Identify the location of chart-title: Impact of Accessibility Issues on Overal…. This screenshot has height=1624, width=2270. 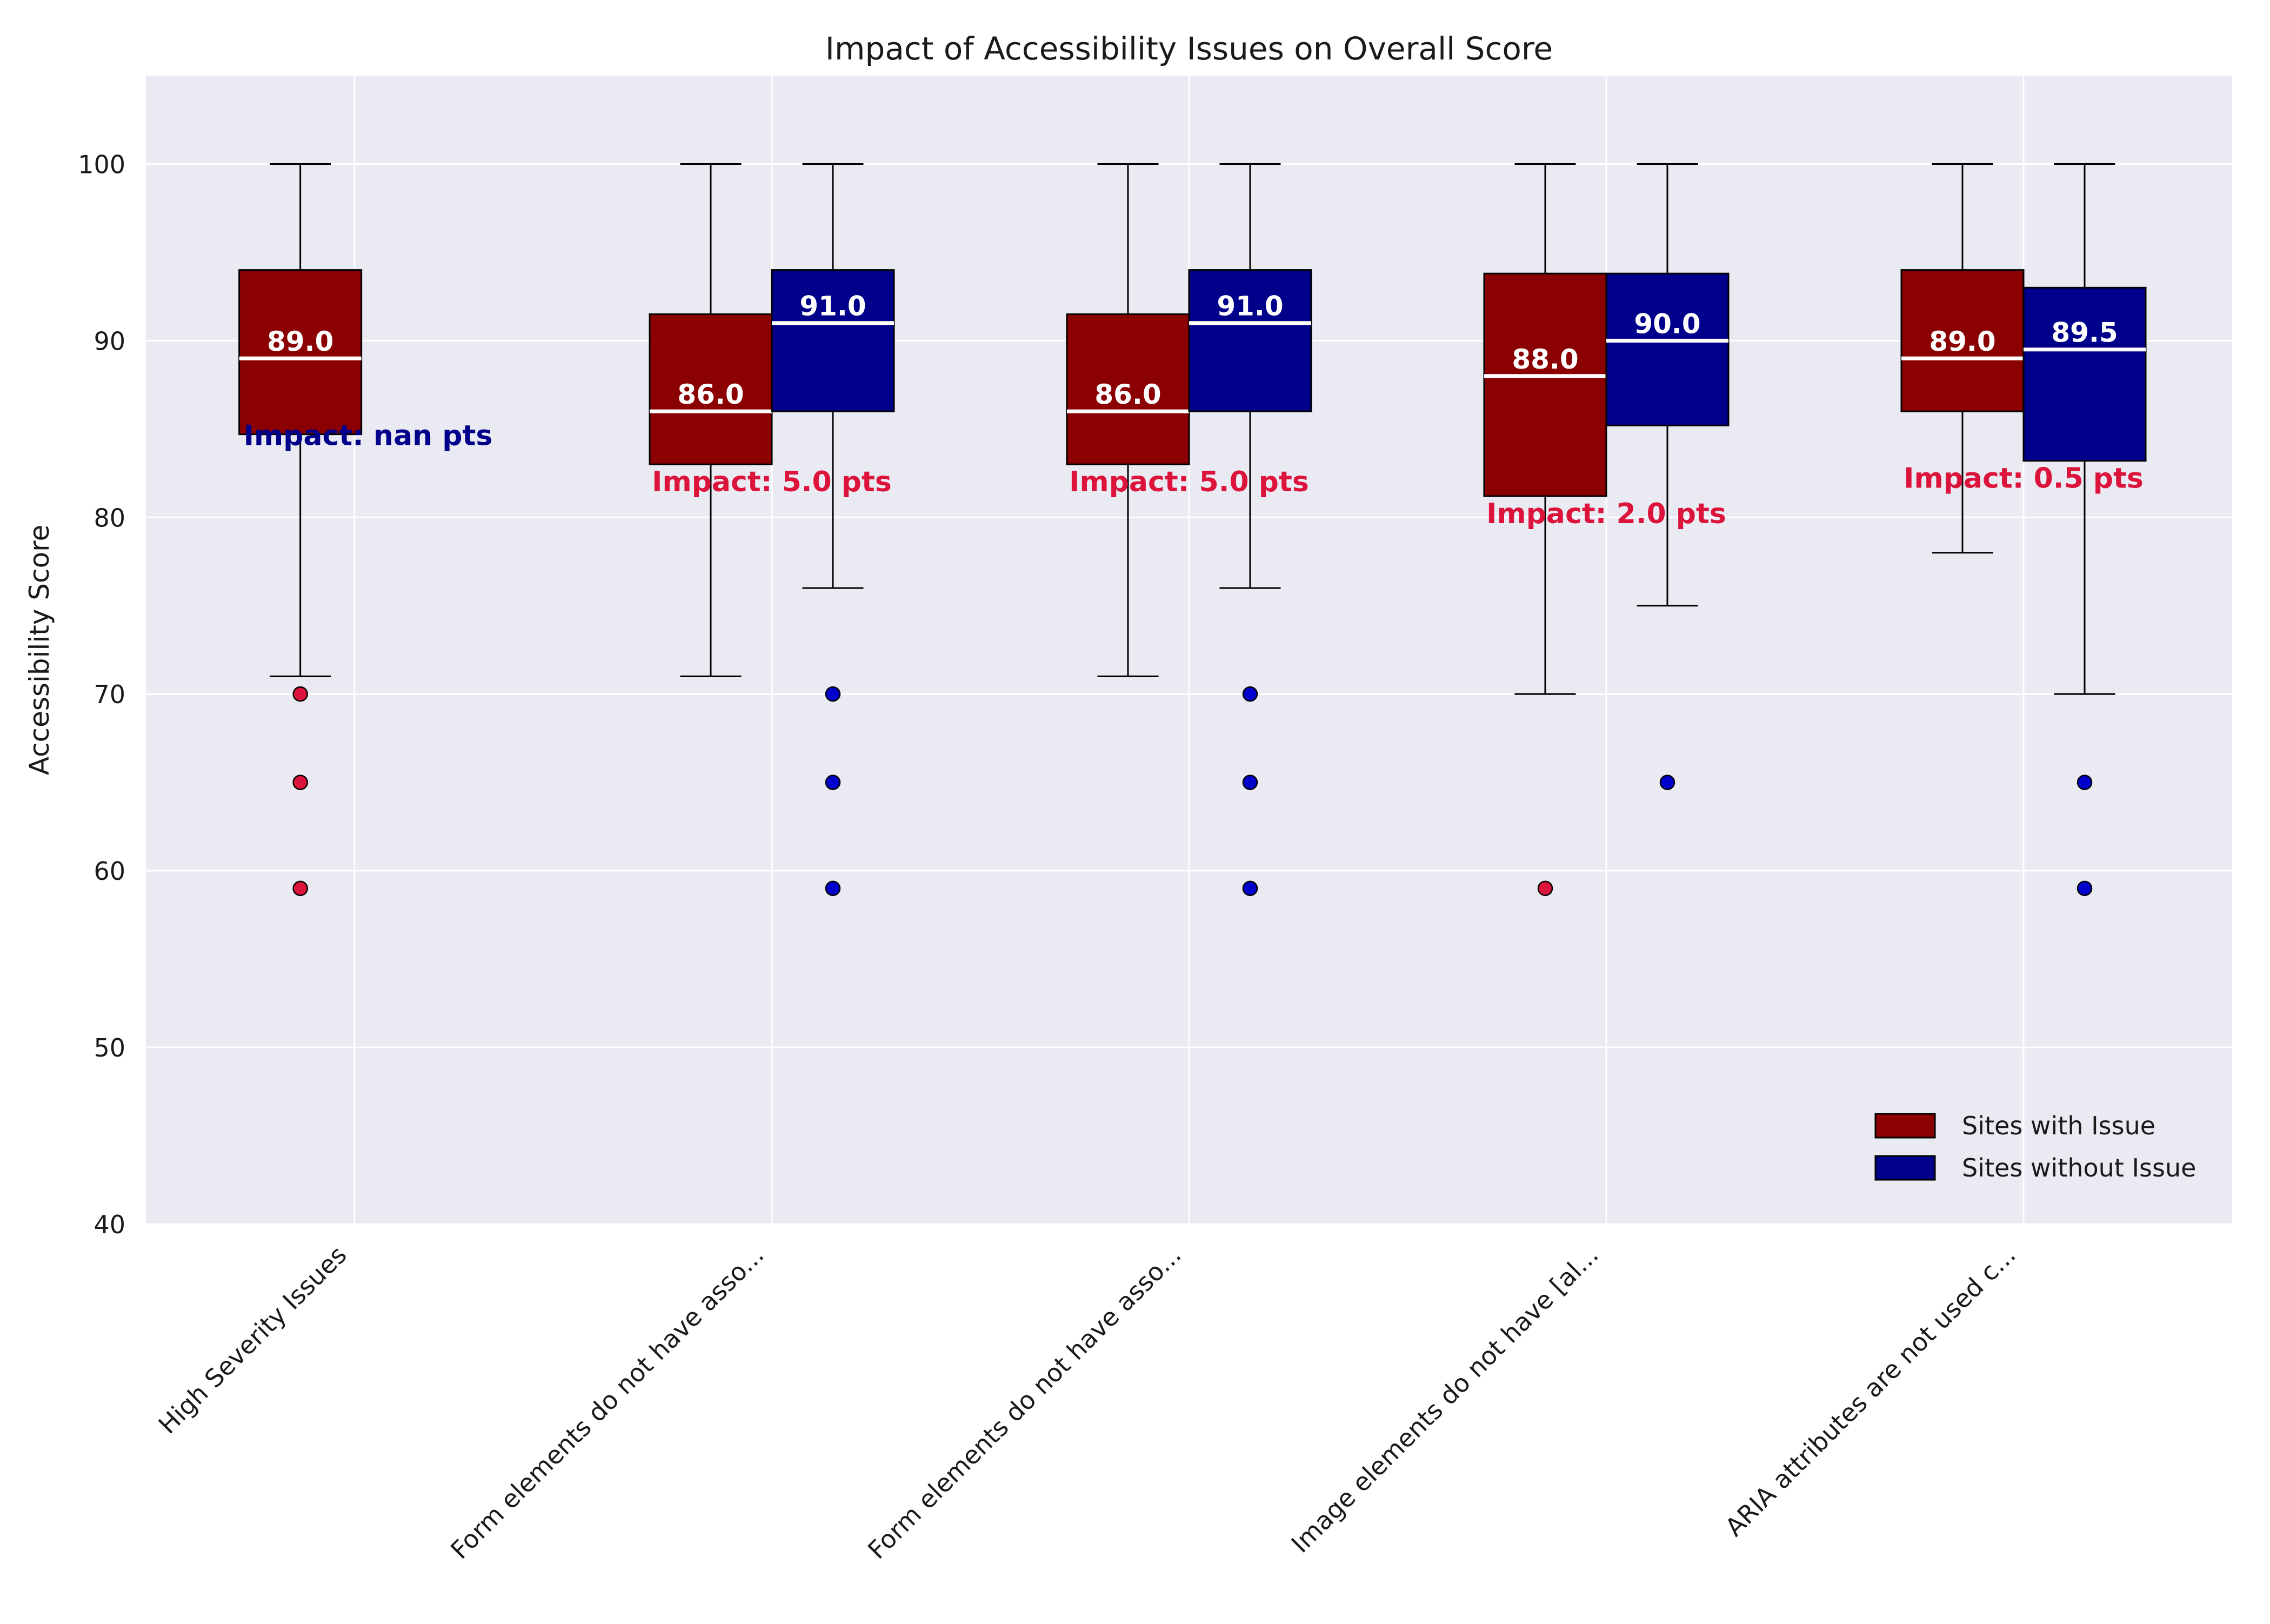
(1189, 48).